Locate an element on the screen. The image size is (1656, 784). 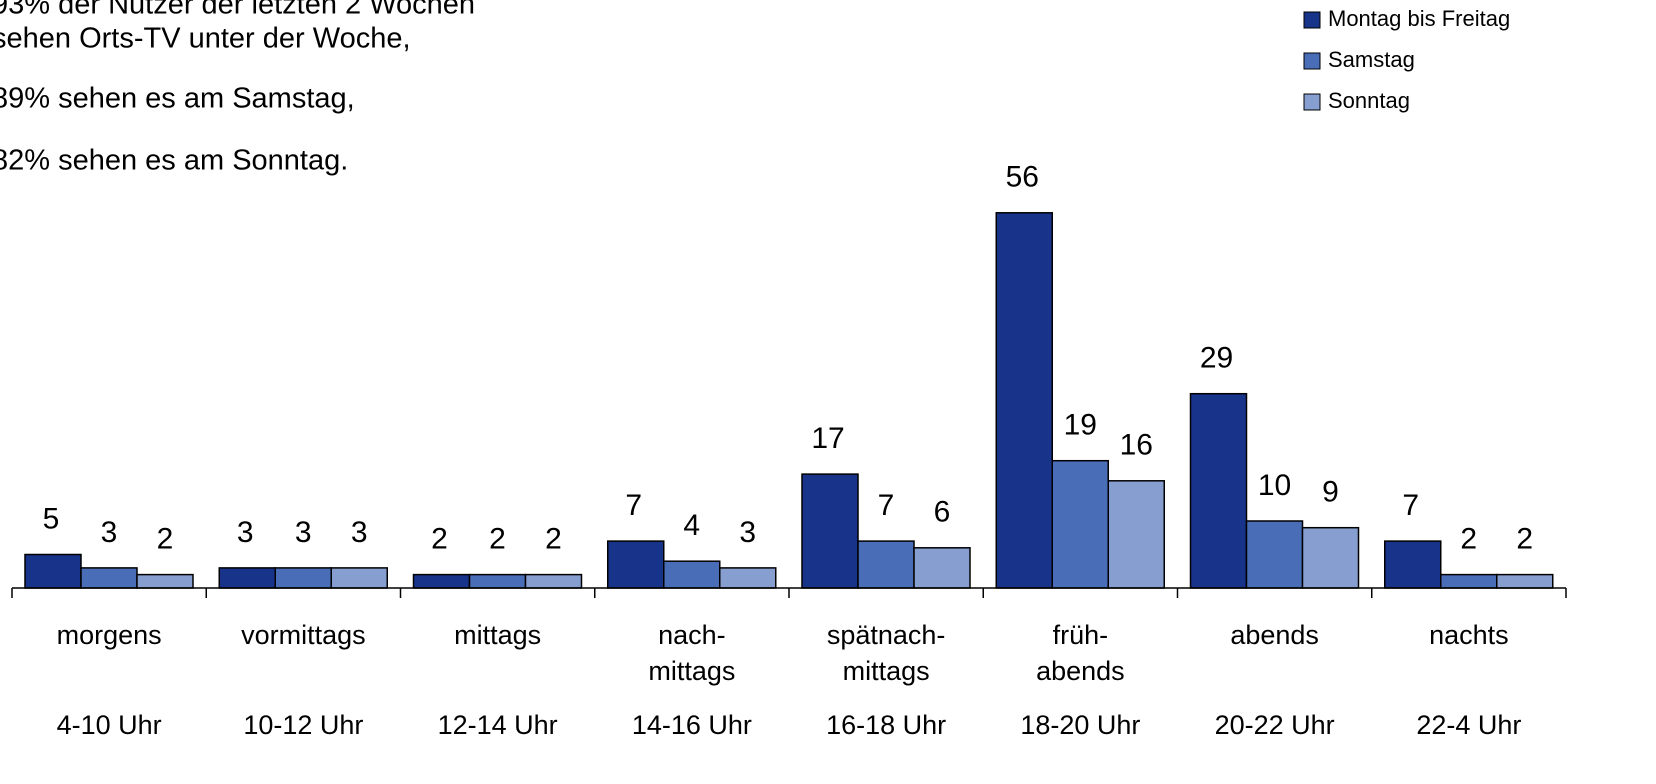
data-label: 19 is located at coordinates (1080, 425).